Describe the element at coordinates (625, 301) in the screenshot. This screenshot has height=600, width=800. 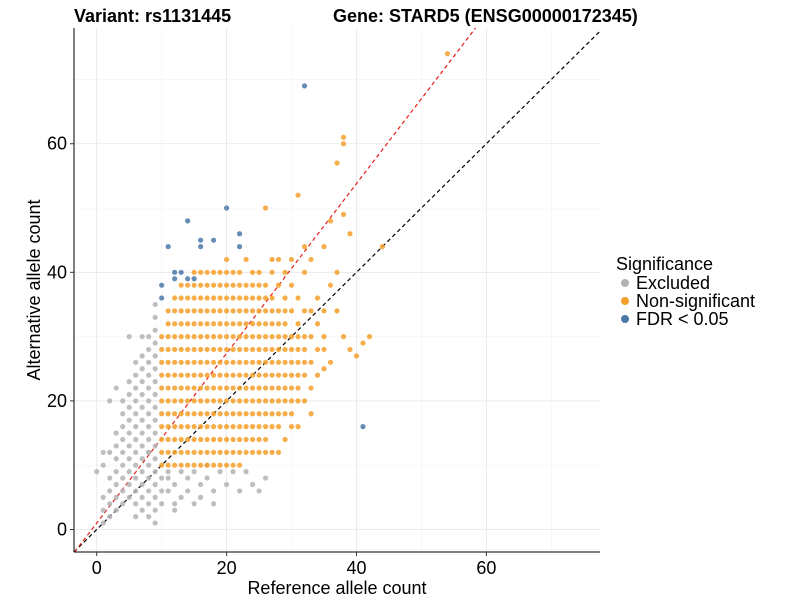
I see `legend-swatch` at that location.